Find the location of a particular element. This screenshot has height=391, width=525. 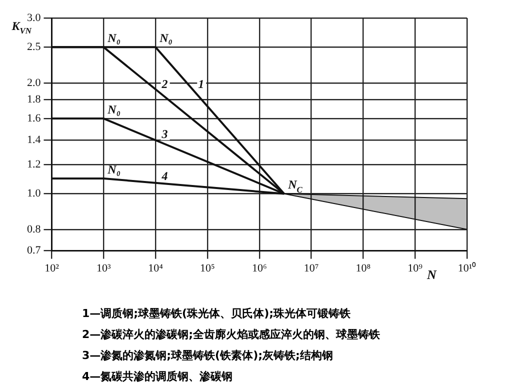

x-tick-label: 10⁷ is located at coordinates (311, 268).